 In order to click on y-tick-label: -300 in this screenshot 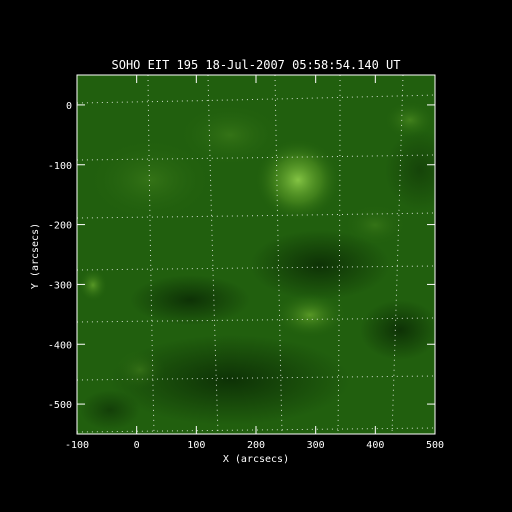, I will do `click(60, 285)`.